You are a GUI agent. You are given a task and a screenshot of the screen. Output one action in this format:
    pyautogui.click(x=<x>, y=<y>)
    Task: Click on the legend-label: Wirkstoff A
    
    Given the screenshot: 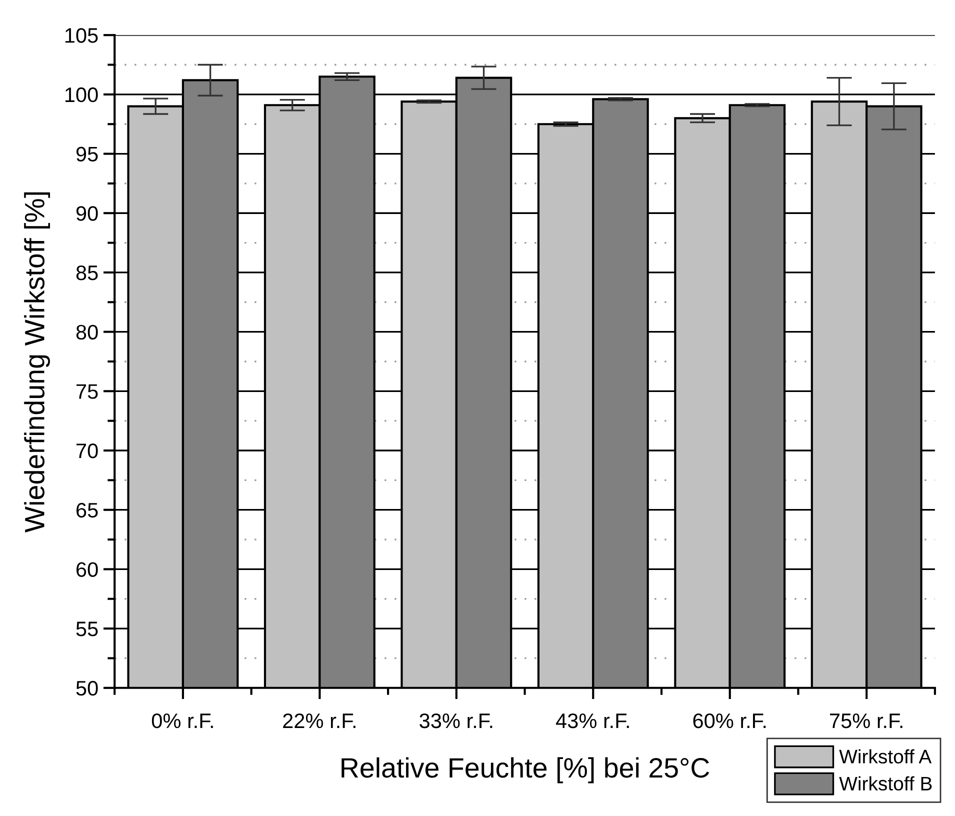 What is the action you would take?
    pyautogui.click(x=885, y=756)
    